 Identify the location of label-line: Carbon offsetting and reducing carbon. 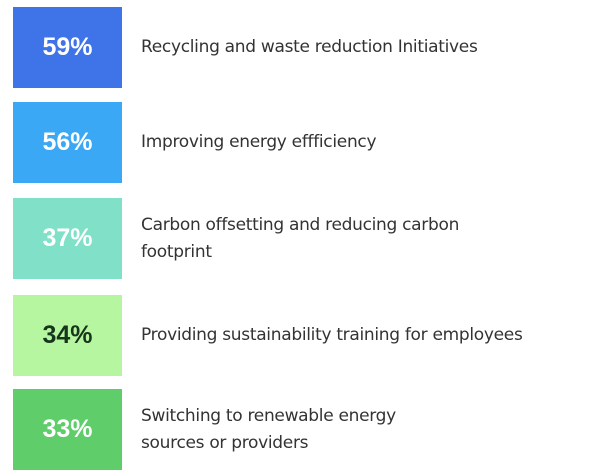
(300, 224).